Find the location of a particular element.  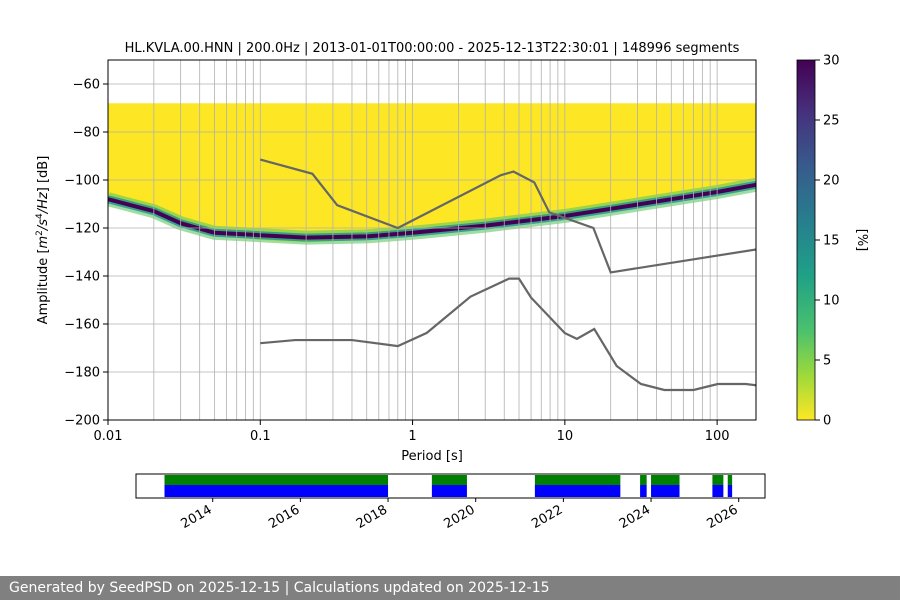

colorbar-tick-label: 0 is located at coordinates (827, 421).